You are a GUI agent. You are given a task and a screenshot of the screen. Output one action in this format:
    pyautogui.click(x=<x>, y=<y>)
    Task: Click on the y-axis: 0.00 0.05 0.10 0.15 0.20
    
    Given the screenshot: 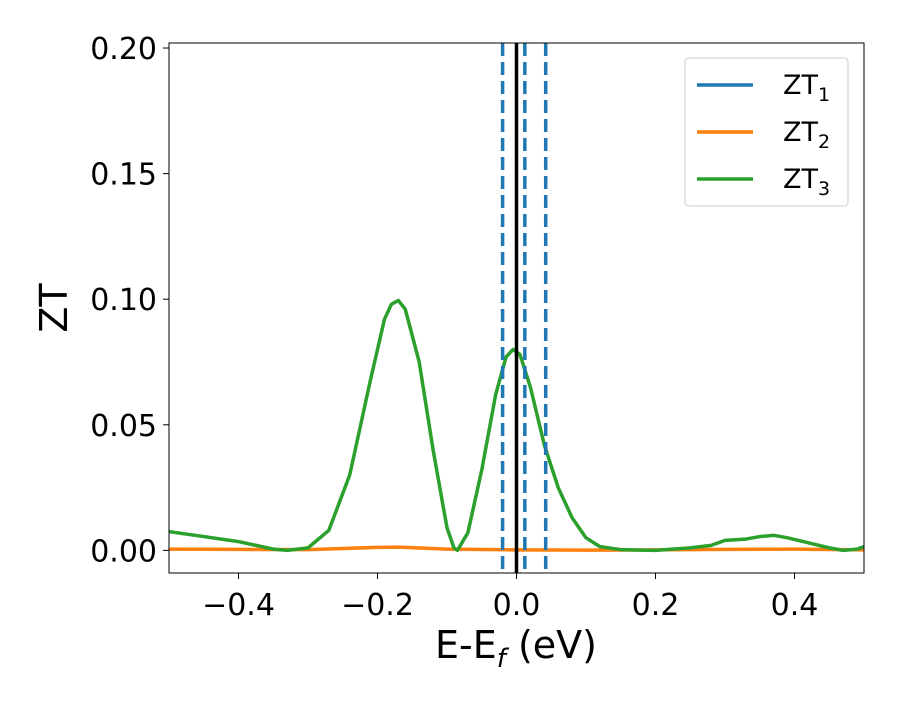 What is the action you would take?
    pyautogui.click(x=129, y=300)
    